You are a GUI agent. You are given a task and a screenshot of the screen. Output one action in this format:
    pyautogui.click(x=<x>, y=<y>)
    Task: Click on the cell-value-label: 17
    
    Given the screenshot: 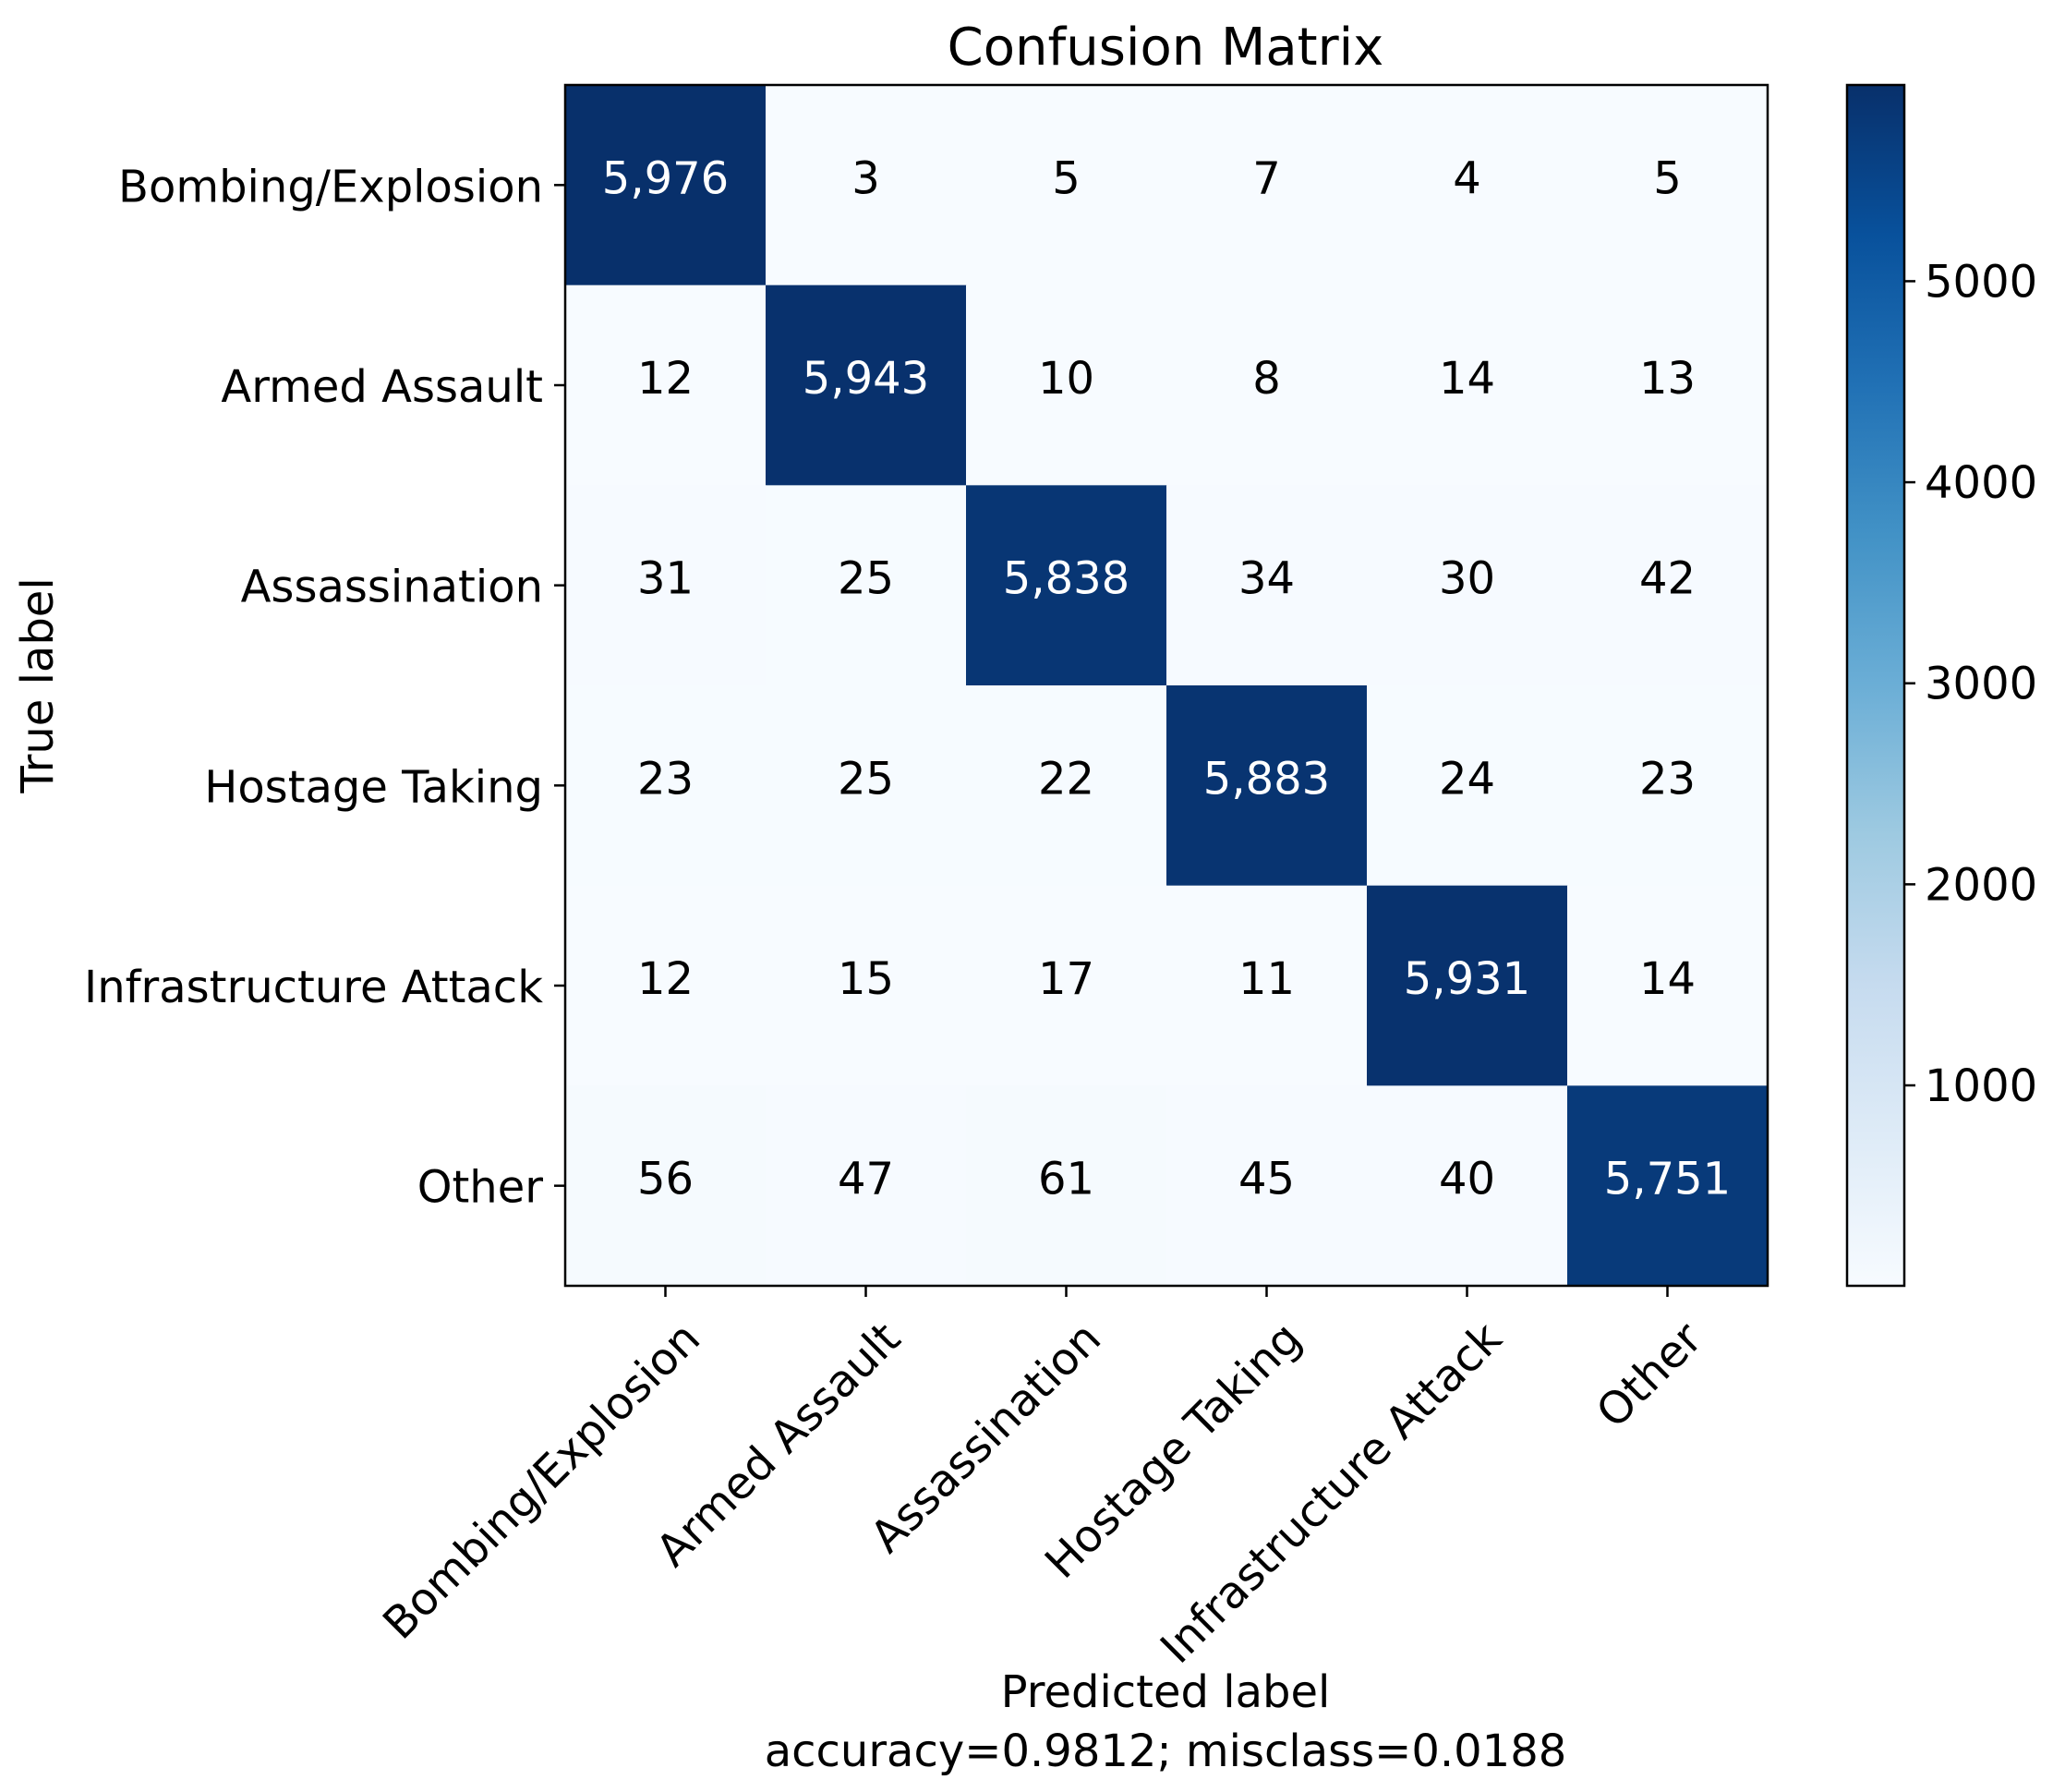 What is the action you would take?
    pyautogui.click(x=1066, y=979)
    